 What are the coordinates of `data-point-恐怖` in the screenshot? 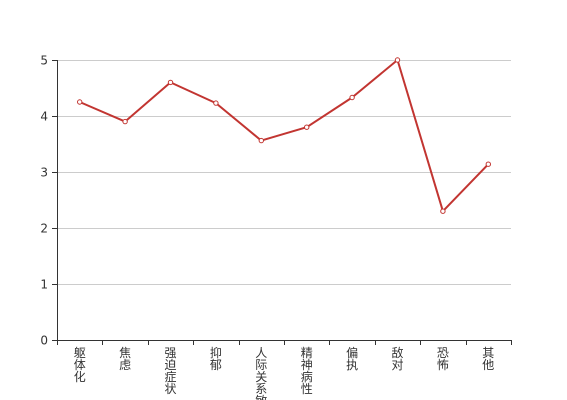 It's located at (443, 211).